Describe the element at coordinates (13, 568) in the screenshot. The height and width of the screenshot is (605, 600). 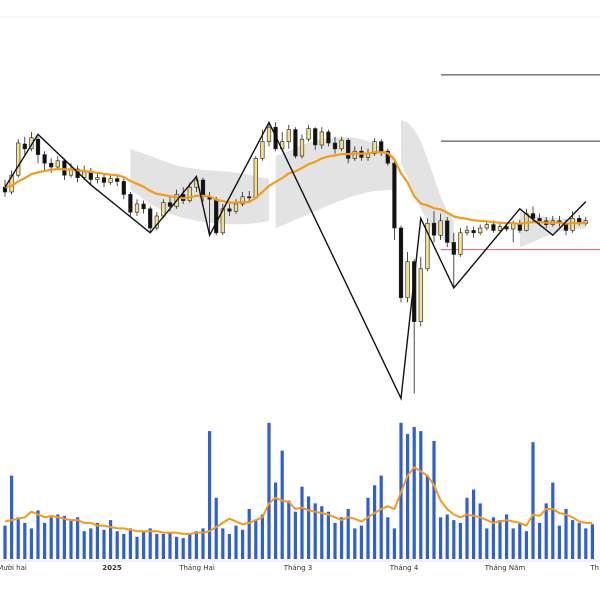
I see `x-tick-label-muoi-hai: Mười hai` at that location.